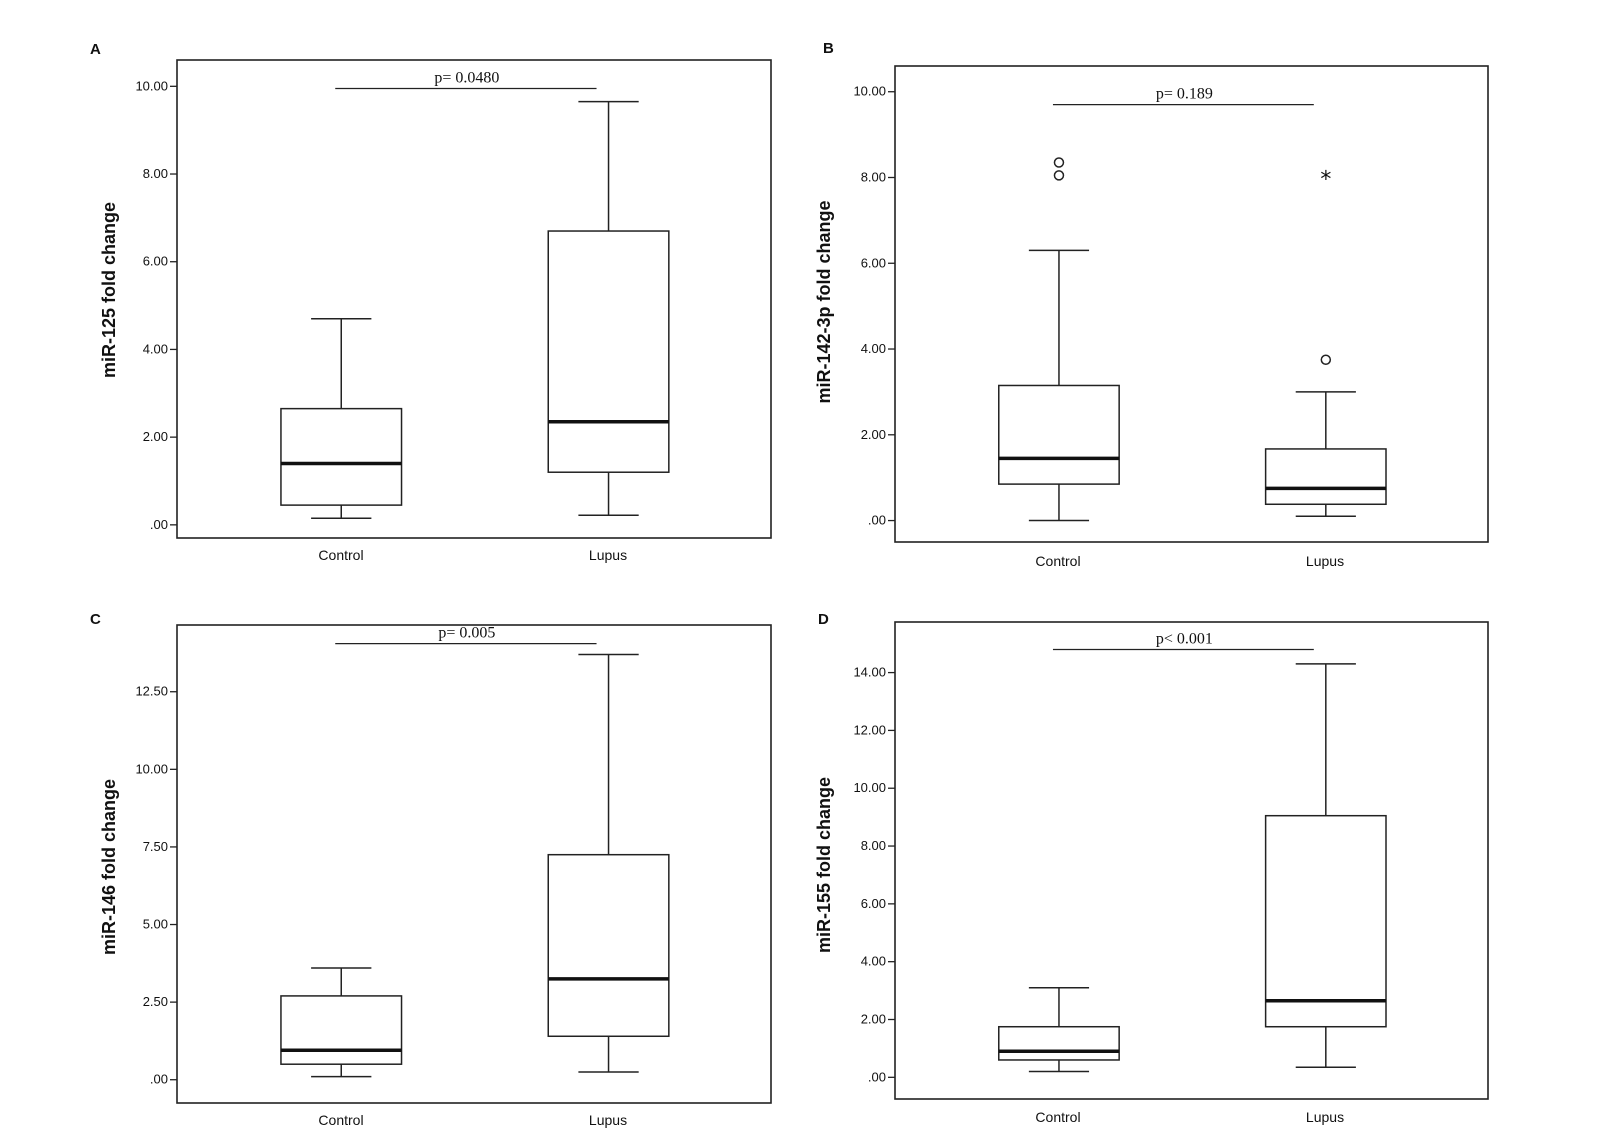 This screenshot has height=1146, width=1611. I want to click on panel-letter: B, so click(828, 48).